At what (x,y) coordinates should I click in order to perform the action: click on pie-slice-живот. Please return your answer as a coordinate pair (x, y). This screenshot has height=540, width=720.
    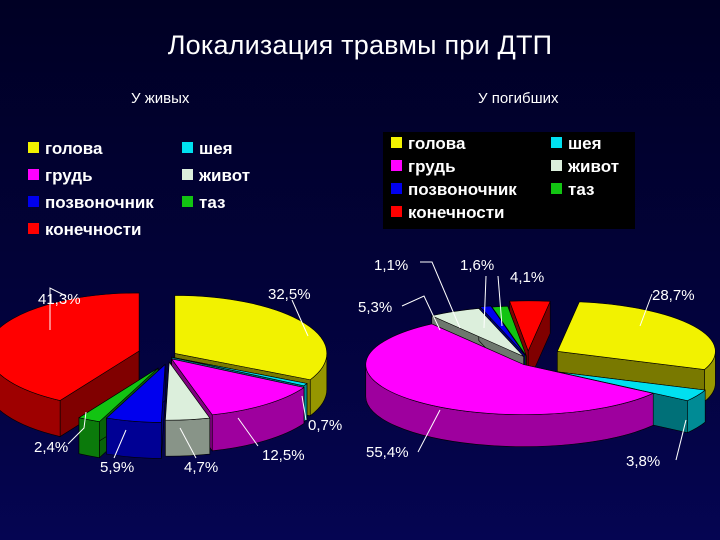
    Looking at the image, I should click on (188, 409).